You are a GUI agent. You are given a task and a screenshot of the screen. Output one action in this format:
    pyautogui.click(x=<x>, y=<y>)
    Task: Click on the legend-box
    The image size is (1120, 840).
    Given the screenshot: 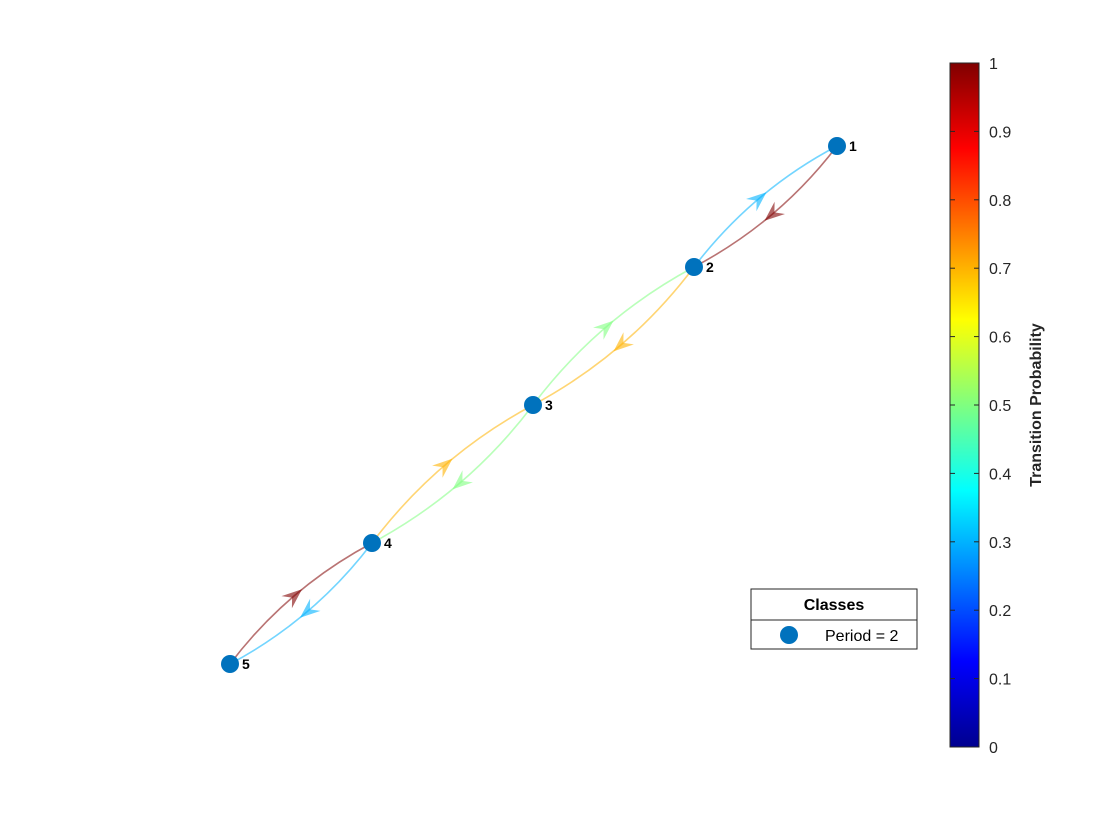 What is the action you would take?
    pyautogui.click(x=834, y=619)
    